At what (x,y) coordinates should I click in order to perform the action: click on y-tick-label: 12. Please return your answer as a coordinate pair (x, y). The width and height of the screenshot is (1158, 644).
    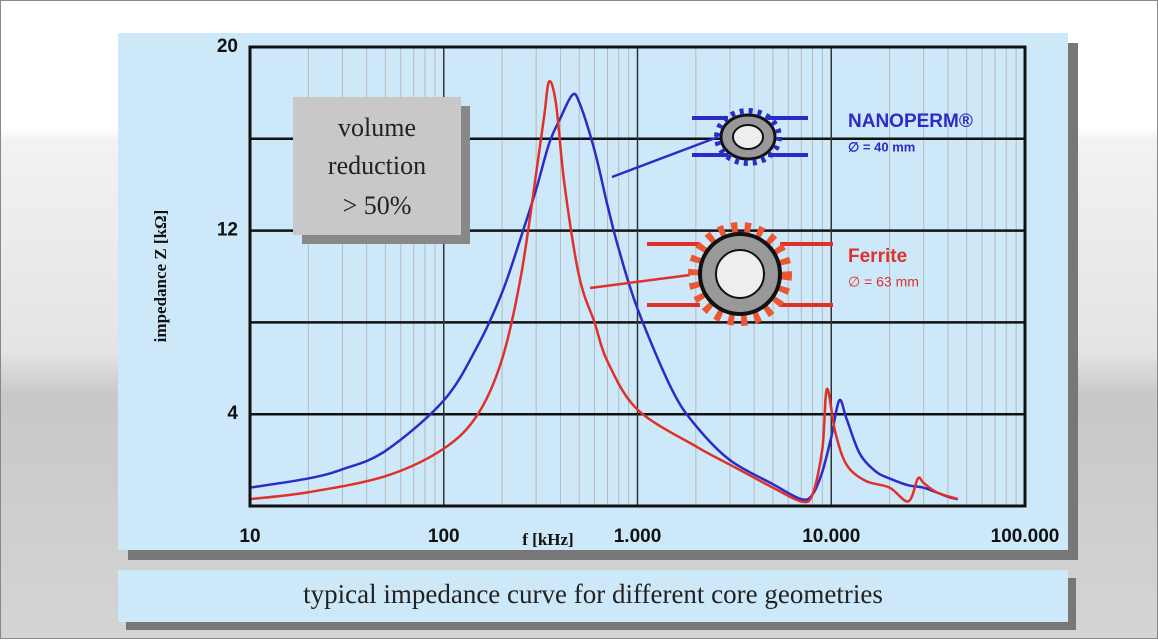
    Looking at the image, I should click on (227, 230).